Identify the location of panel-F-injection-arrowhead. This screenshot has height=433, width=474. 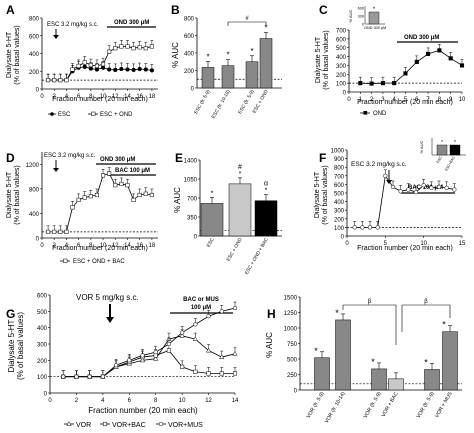
(389, 182).